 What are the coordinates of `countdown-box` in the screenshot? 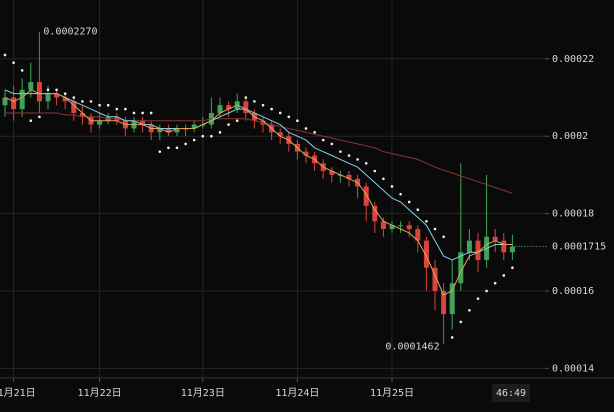 It's located at (511, 393).